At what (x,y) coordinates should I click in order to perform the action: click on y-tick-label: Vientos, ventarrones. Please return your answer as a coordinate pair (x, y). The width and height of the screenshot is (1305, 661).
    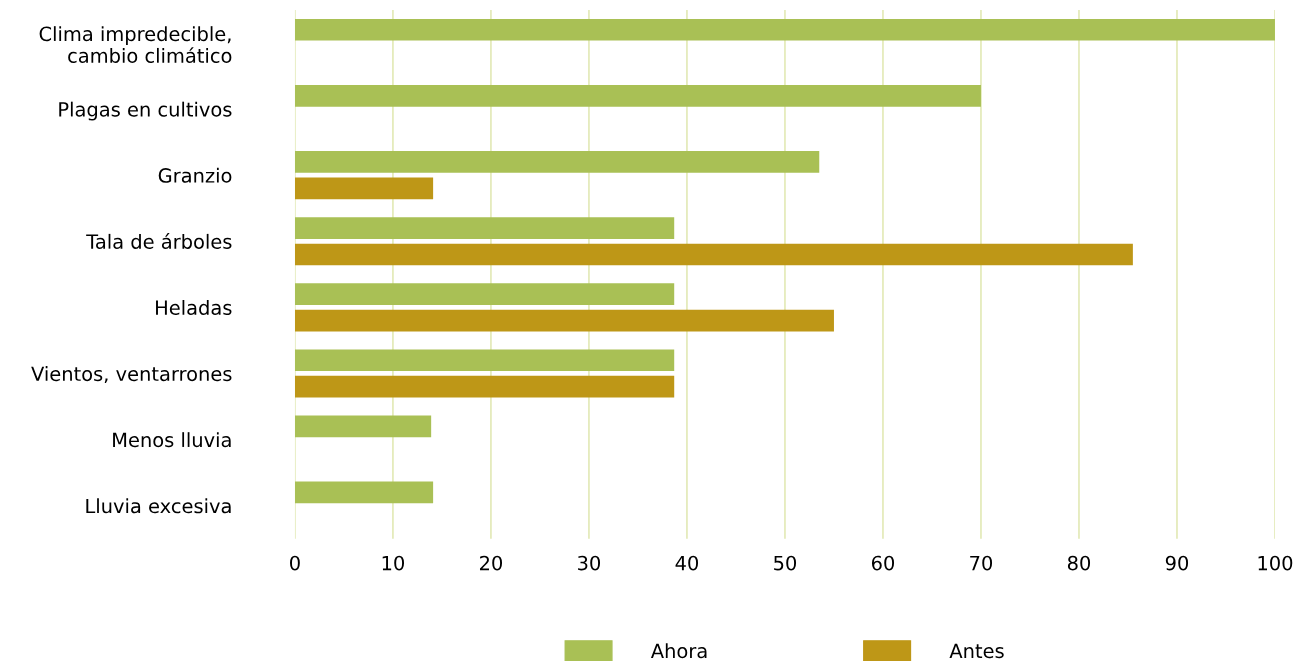
    Looking at the image, I should click on (131, 375).